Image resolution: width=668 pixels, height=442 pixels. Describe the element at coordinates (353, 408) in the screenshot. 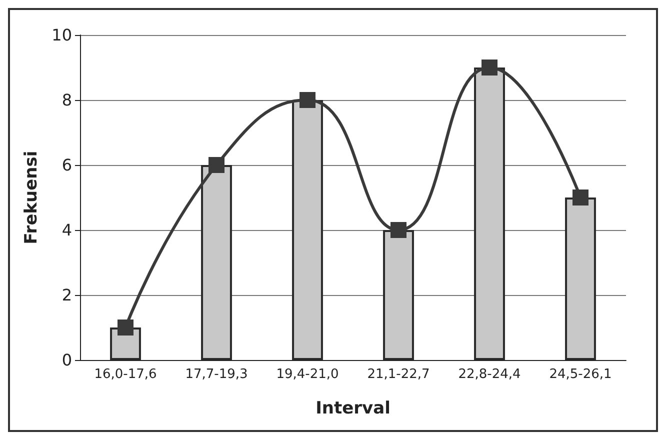

I see `x-axis-title: Interval` at that location.